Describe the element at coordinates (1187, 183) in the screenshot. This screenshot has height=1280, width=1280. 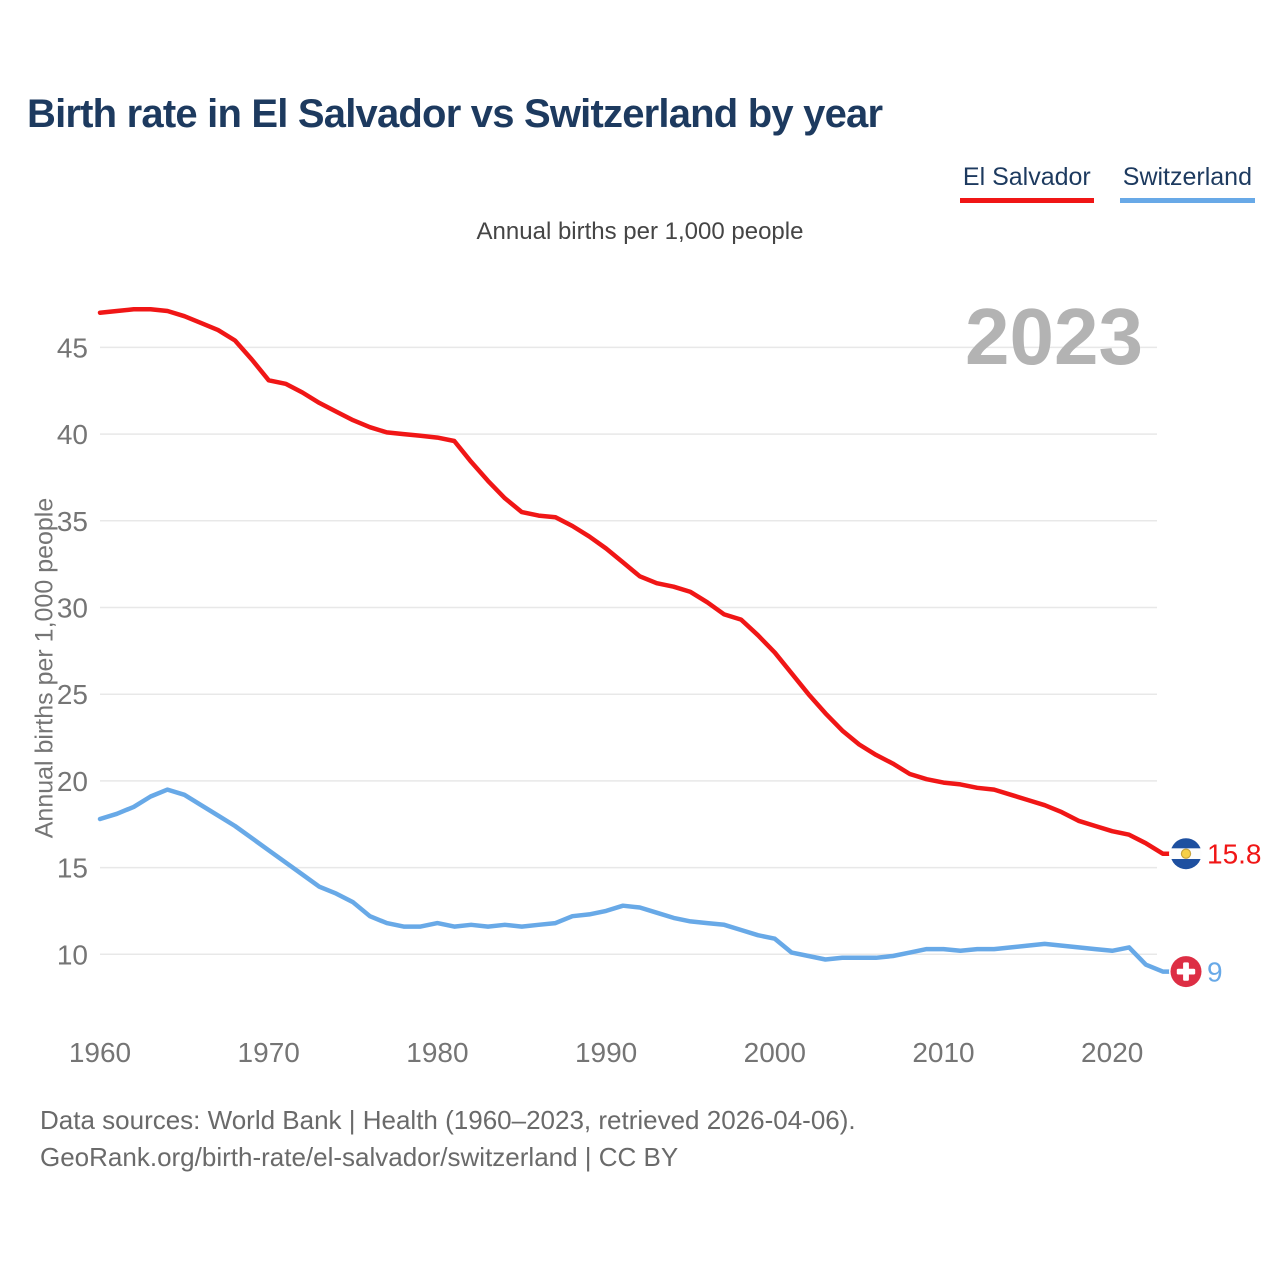
I see `legend-item-switzerland: Switzerland` at that location.